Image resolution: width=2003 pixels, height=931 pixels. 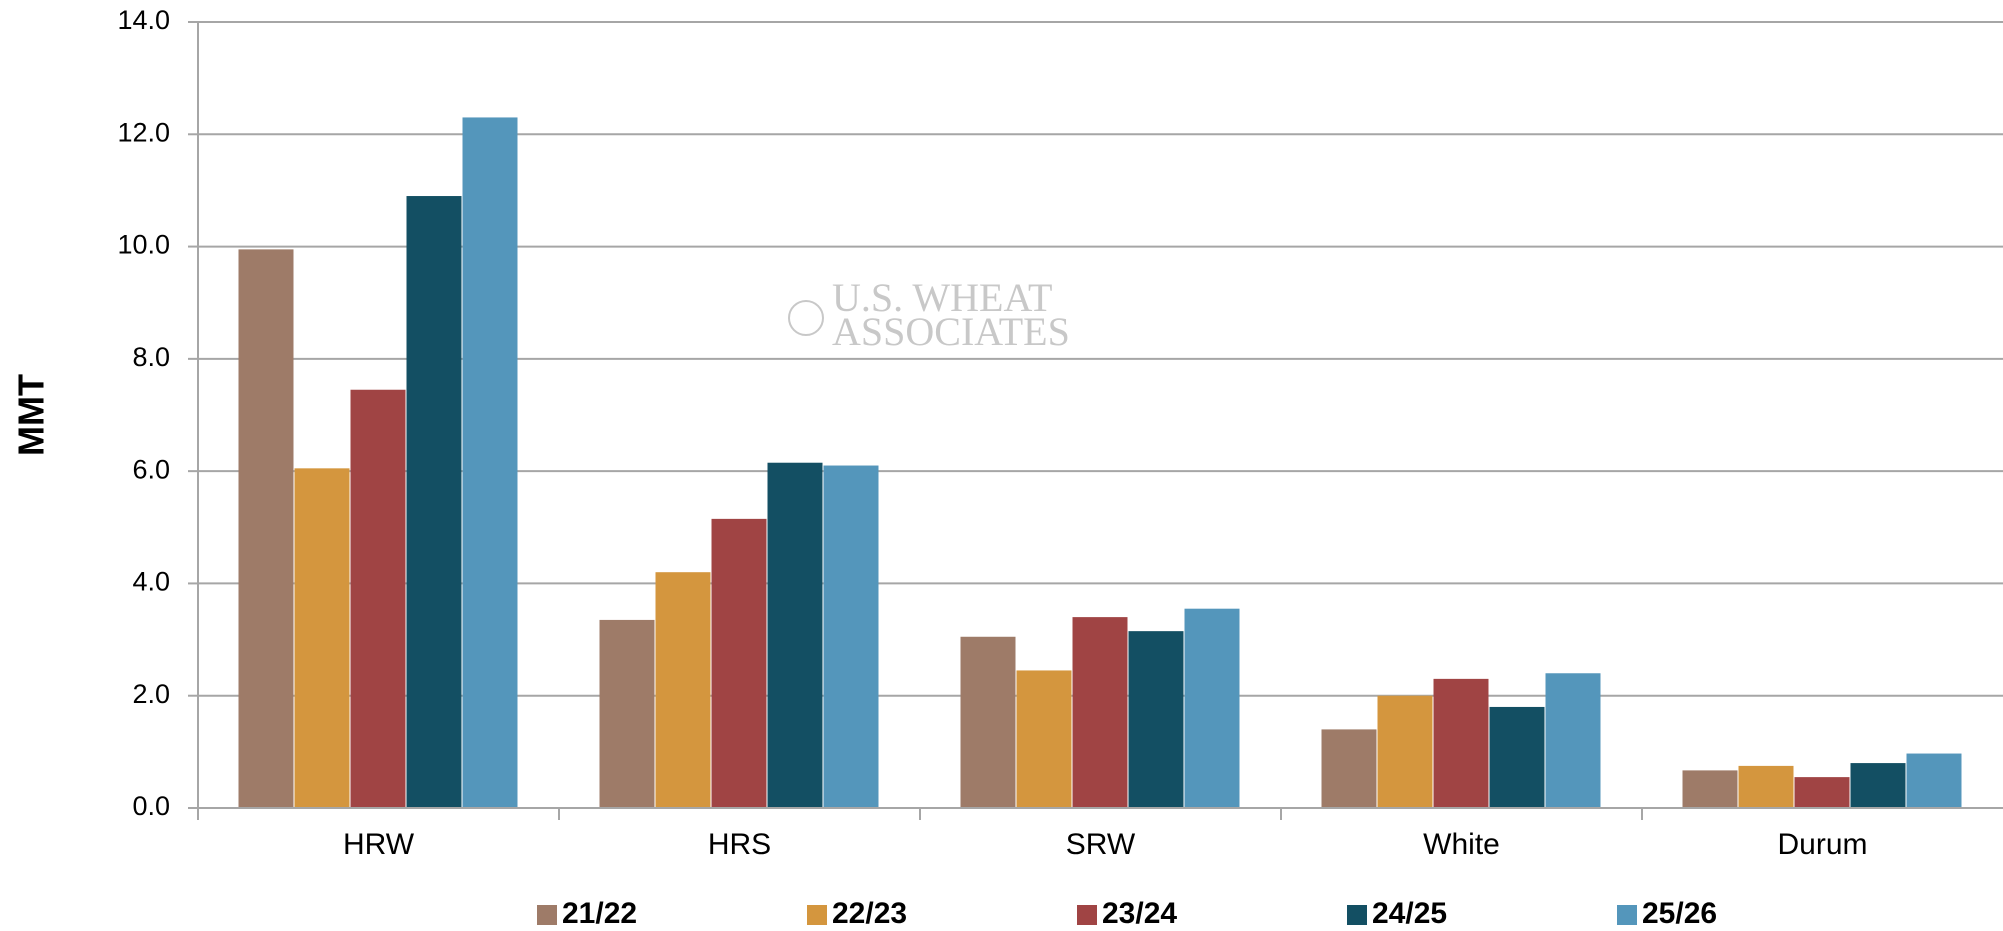 I want to click on y-tick-label: 14.0, so click(x=143, y=20).